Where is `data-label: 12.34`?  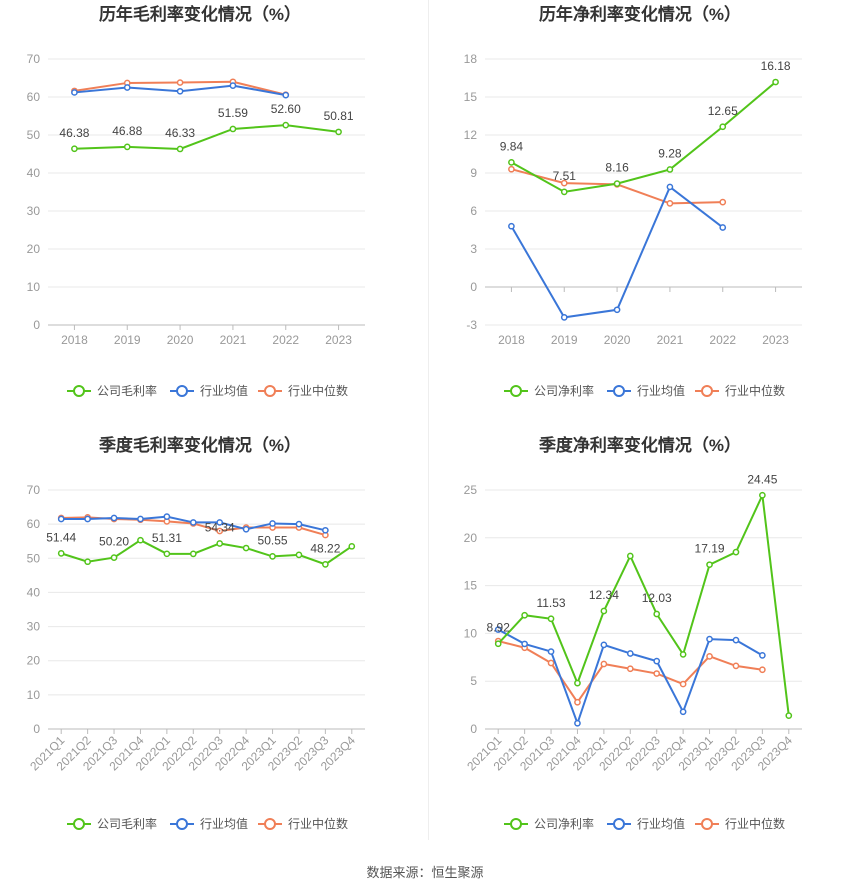 data-label: 12.34 is located at coordinates (604, 595).